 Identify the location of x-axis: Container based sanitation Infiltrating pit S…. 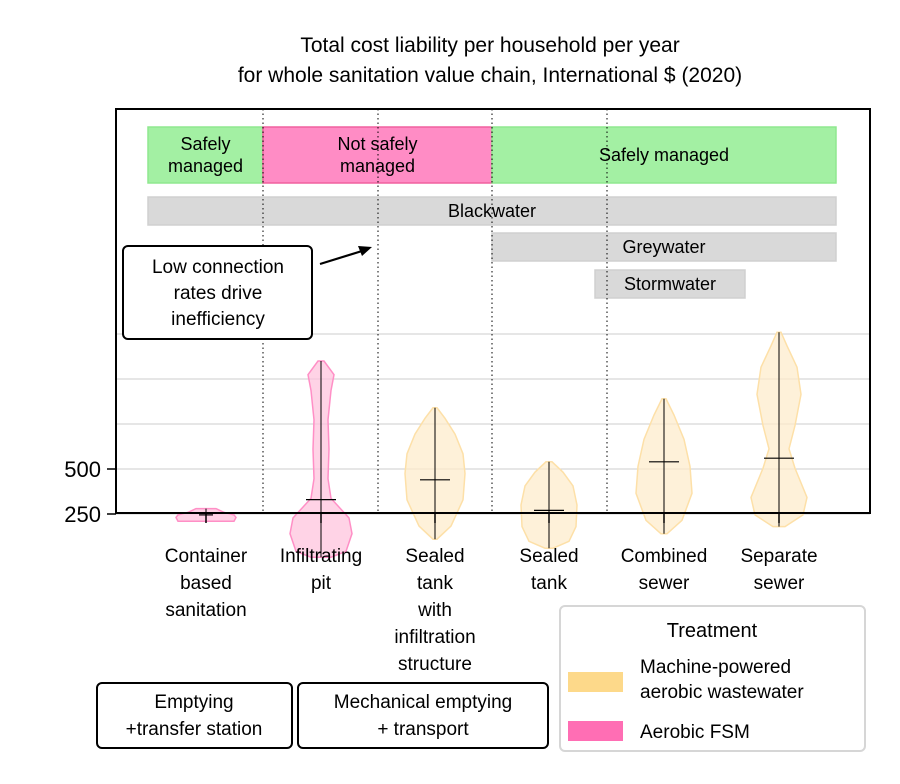
(491, 594).